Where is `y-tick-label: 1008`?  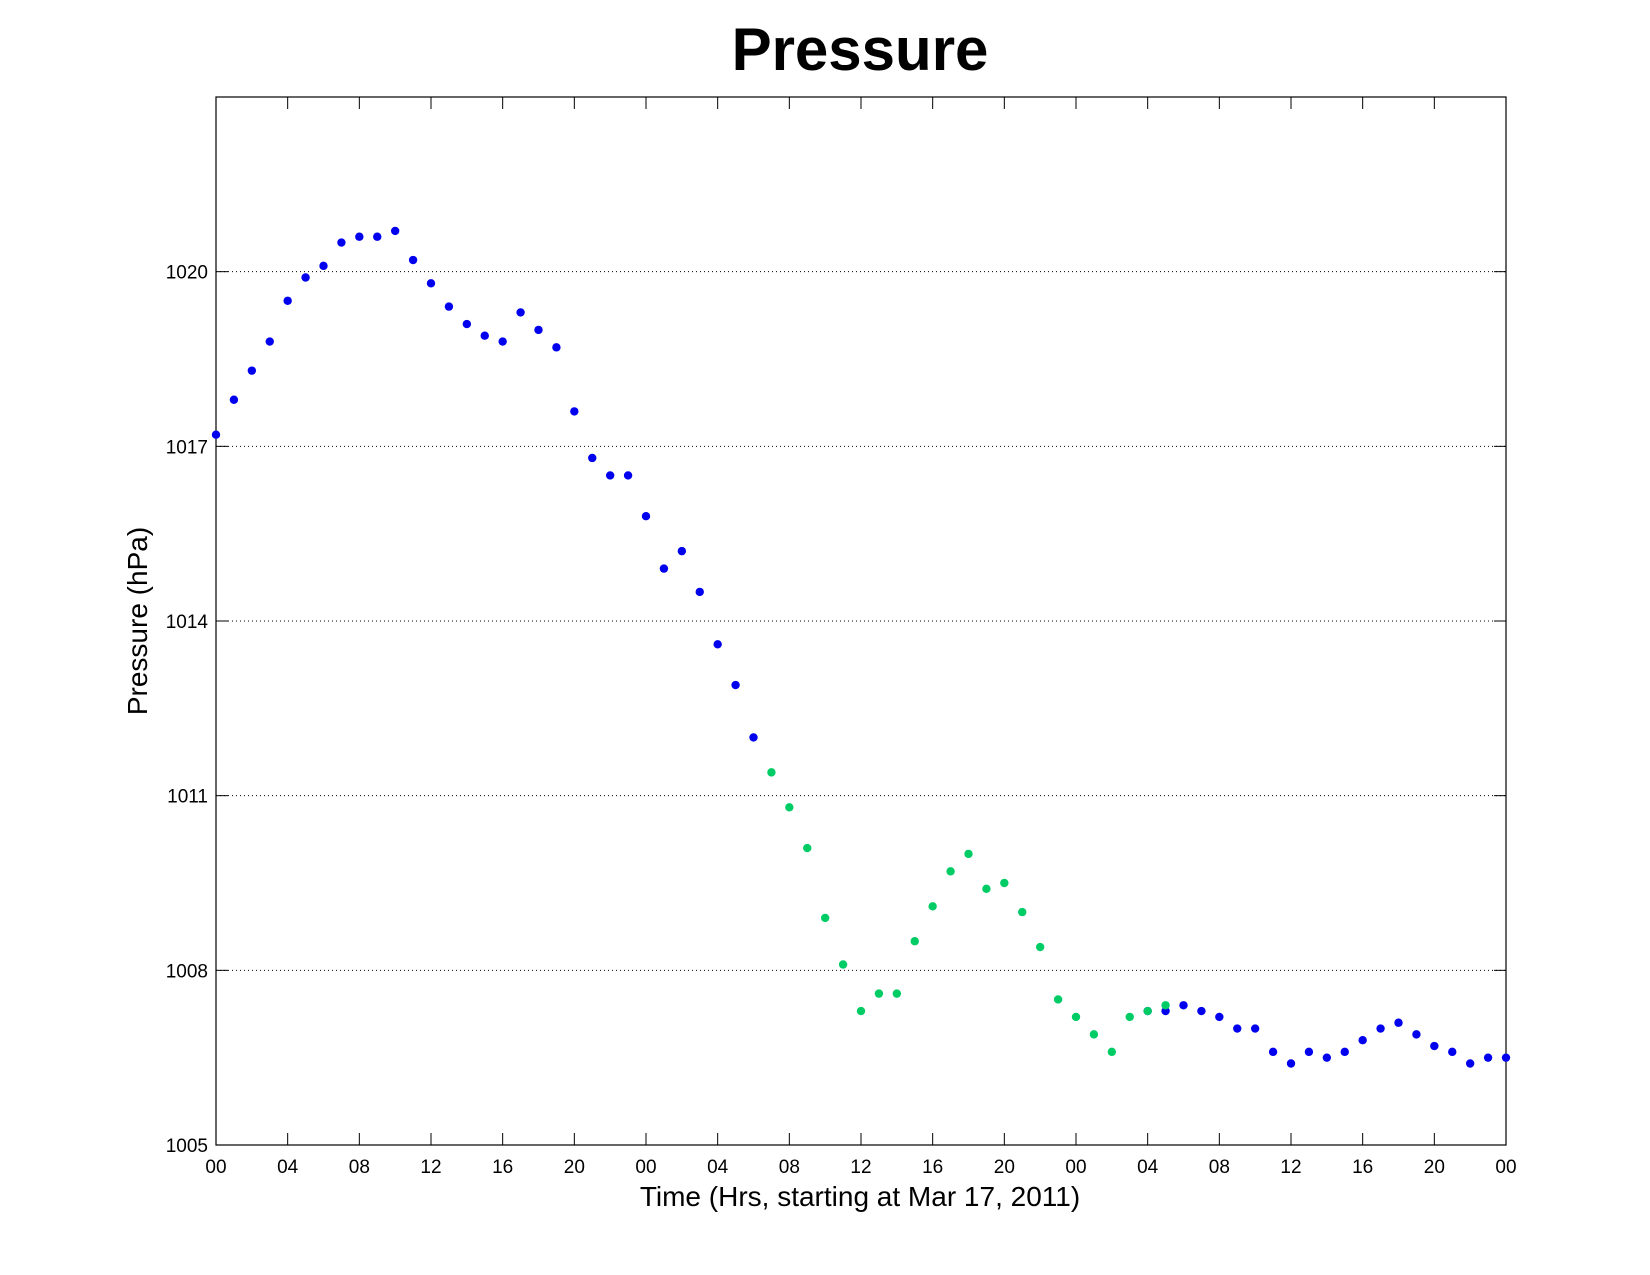
y-tick-label: 1008 is located at coordinates (187, 971).